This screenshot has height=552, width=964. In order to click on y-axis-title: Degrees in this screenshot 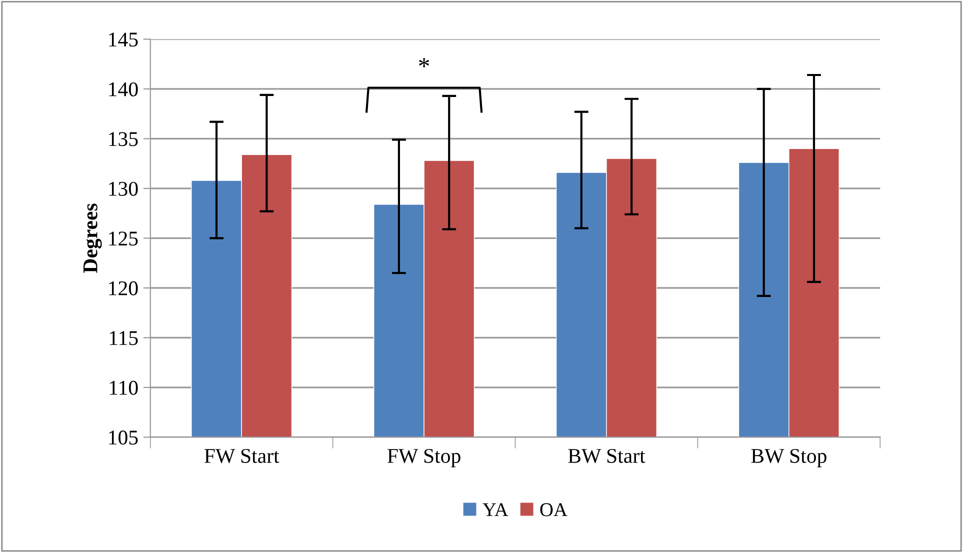, I will do `click(93, 238)`.